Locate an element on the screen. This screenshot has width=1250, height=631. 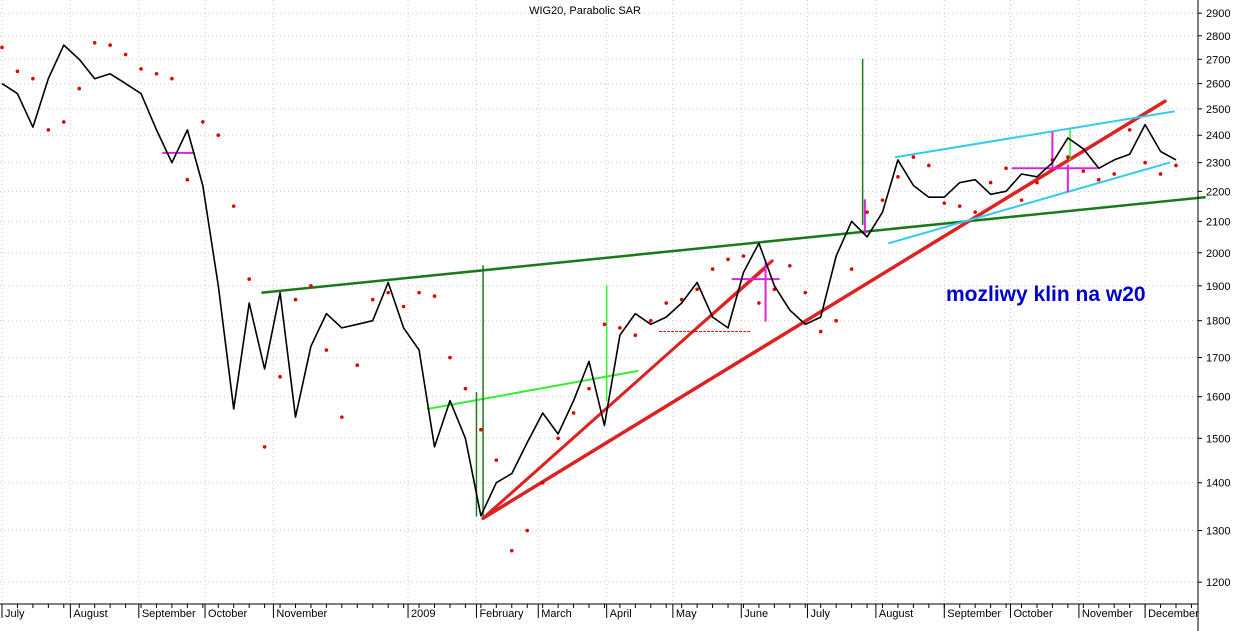
x-tick-label: February is located at coordinates (501, 614).